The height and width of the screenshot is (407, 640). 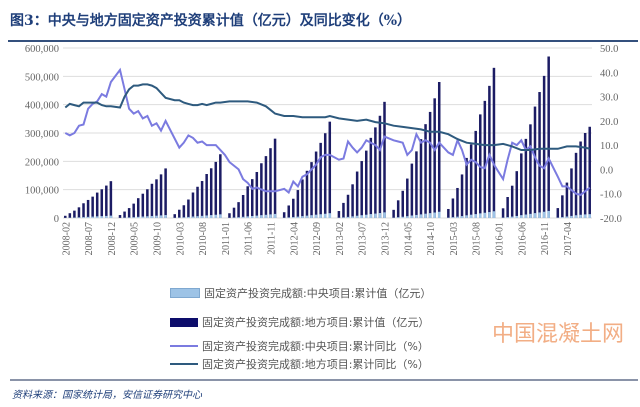 What do you see at coordinates (226, 238) in the screenshot?
I see `x-tick-label: 2011-01` at bounding box center [226, 238].